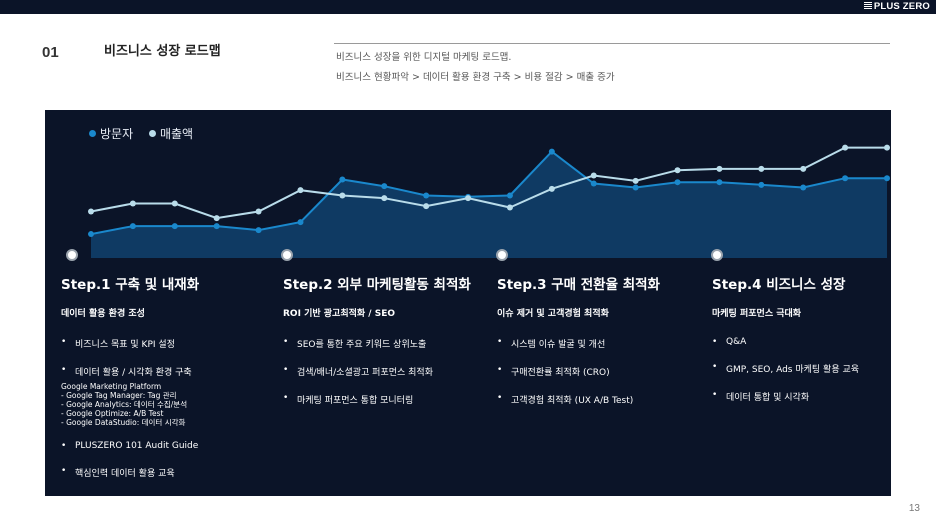  What do you see at coordinates (112, 413) in the screenshot?
I see `detail-line: - Google Optimize: A/B Test` at bounding box center [112, 413].